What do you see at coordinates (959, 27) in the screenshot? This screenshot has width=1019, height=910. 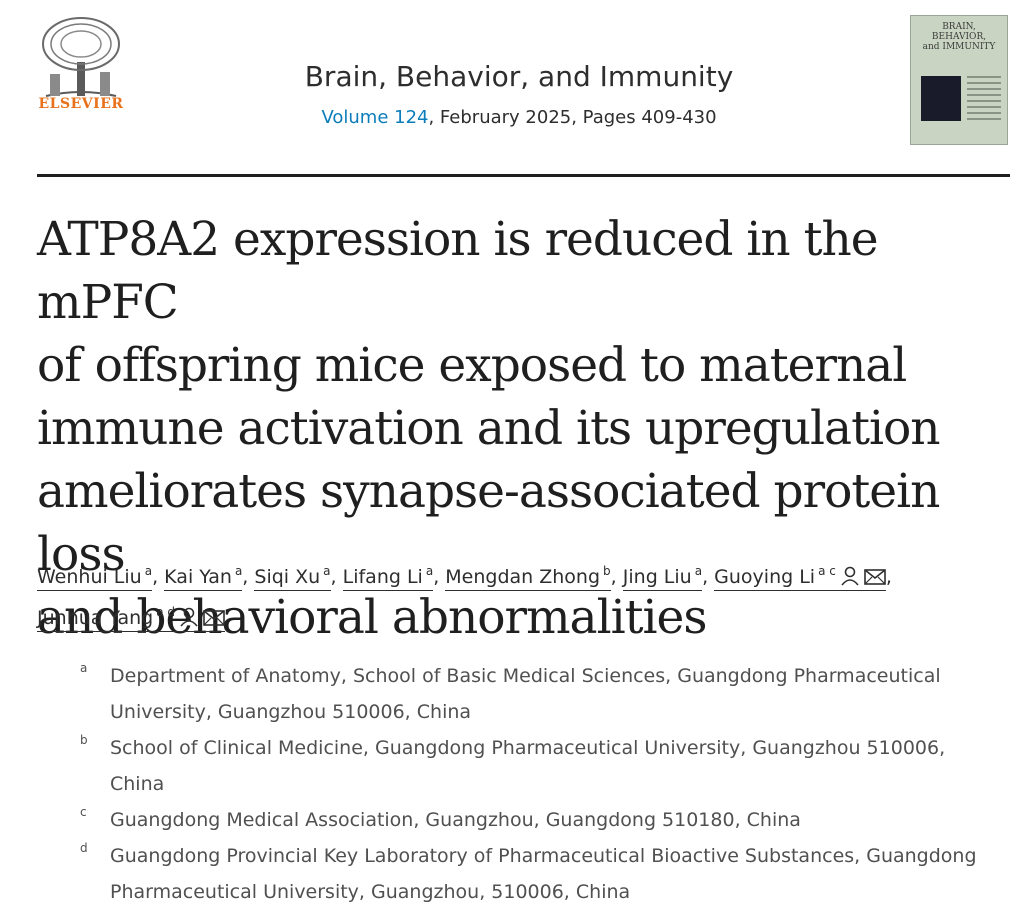 I see `cover-title-line: BRAIN,` at bounding box center [959, 27].